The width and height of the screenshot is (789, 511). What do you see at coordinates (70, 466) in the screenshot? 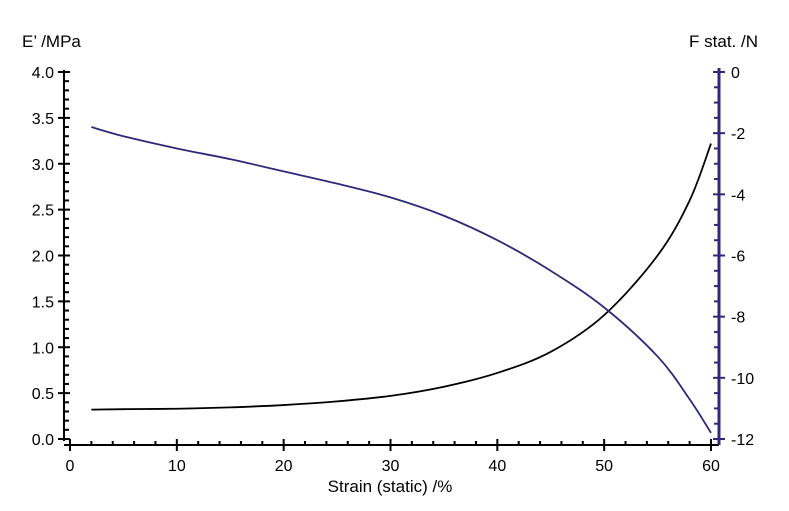
I see `x-tick-label: 0` at bounding box center [70, 466].